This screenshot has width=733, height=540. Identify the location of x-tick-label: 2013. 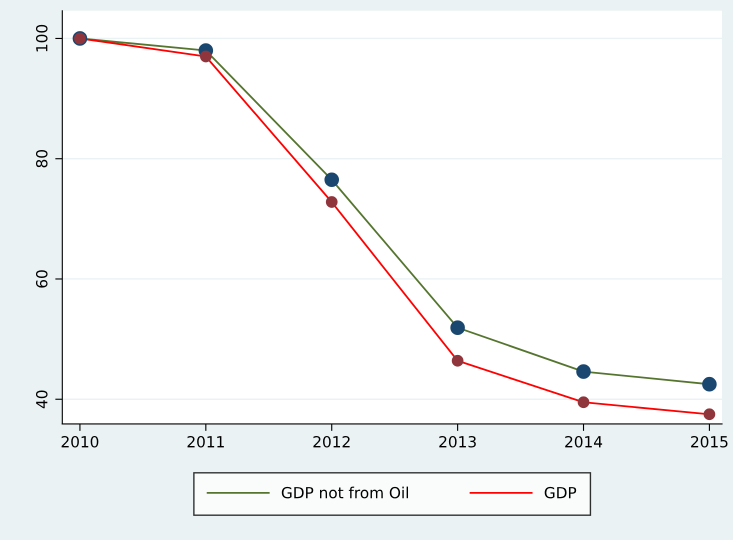
(457, 442).